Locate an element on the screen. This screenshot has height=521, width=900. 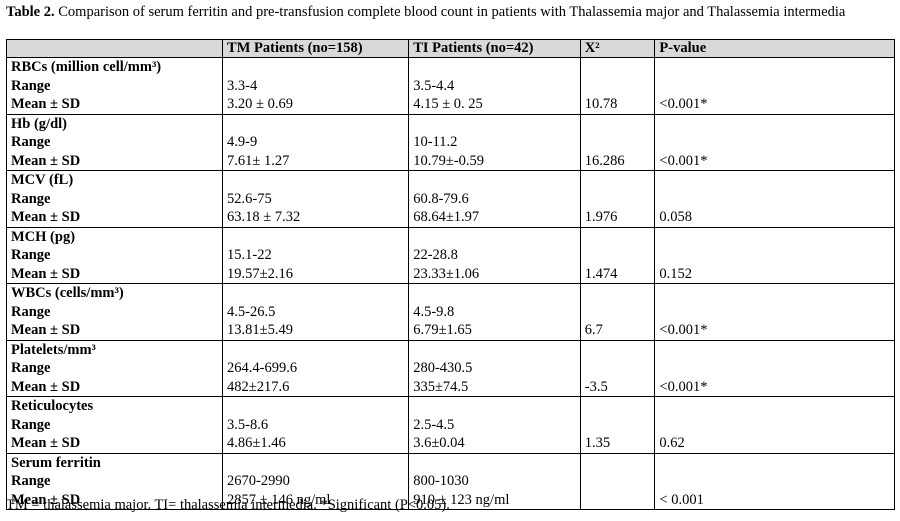
x2-cell: -3.5 is located at coordinates (617, 368).